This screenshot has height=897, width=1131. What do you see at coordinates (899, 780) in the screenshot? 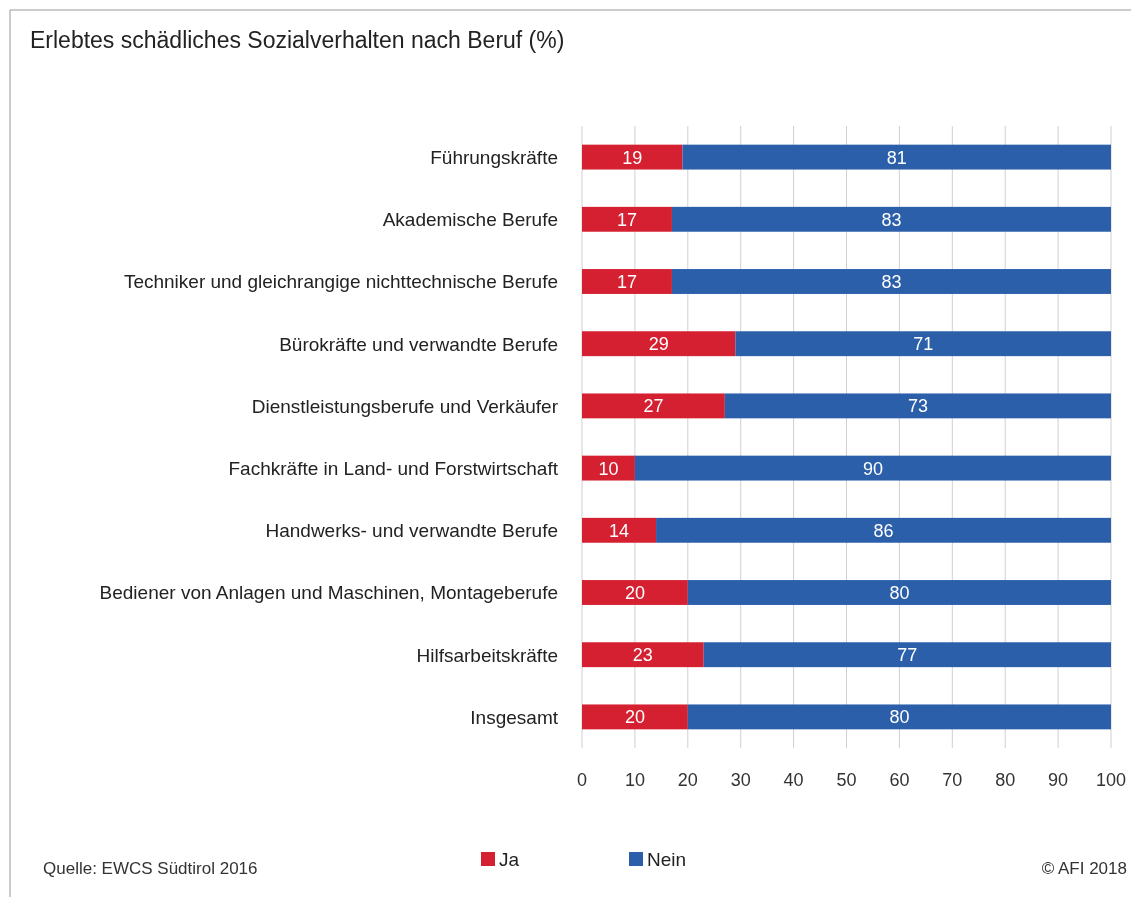
I see `x-tick-label: 60` at bounding box center [899, 780].